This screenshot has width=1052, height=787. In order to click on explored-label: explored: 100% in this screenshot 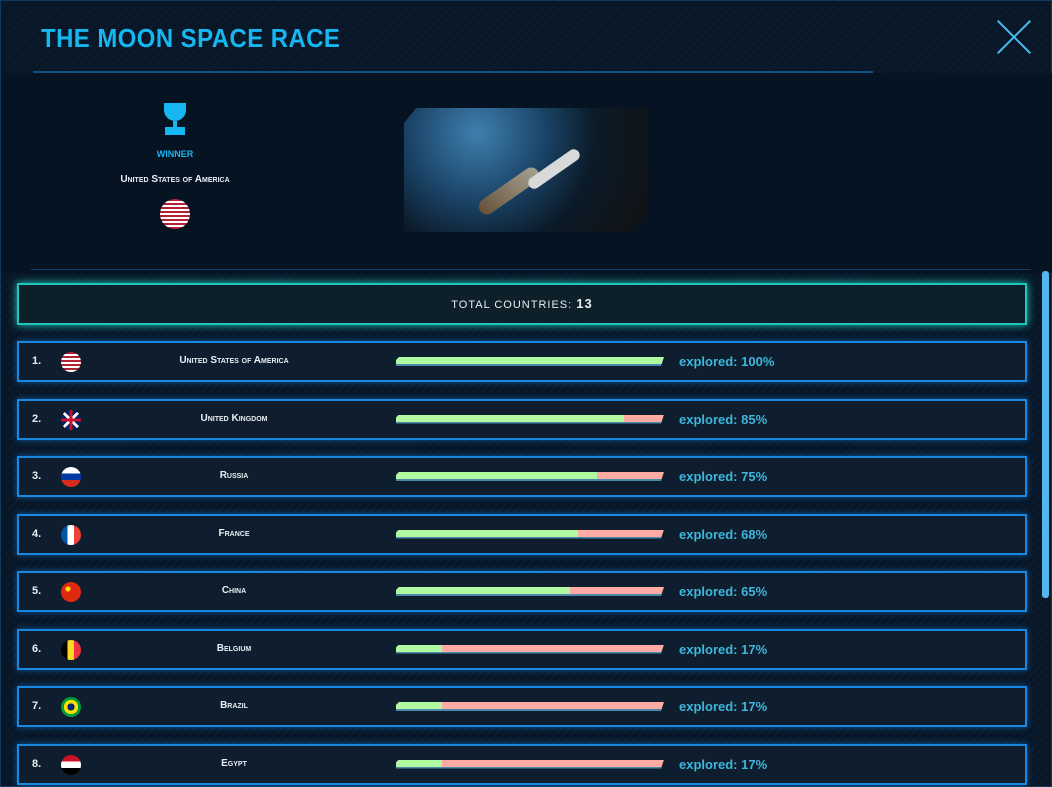, I will do `click(727, 361)`.